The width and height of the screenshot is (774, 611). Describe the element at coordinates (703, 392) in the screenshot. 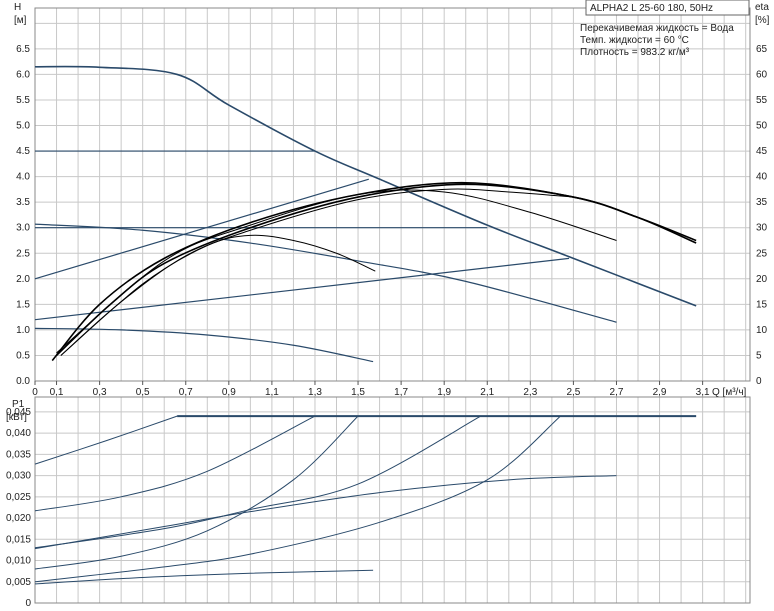

I see `x-tick-label: 3,1` at that location.